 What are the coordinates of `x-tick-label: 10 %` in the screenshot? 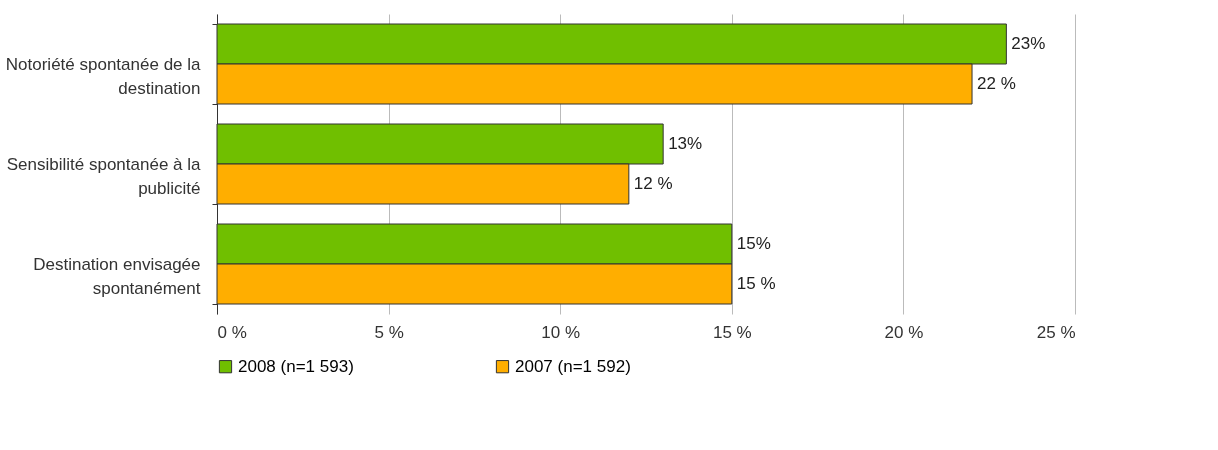 It's located at (561, 332).